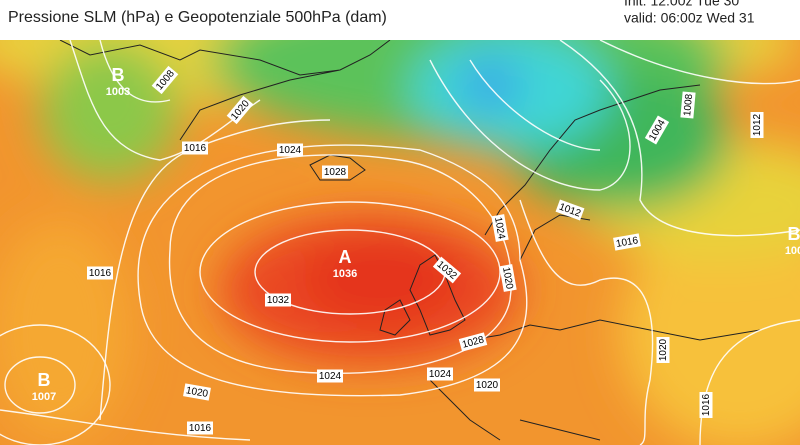 This screenshot has height=445, width=800. What do you see at coordinates (345, 274) in the screenshot?
I see `center-value: 1036` at bounding box center [345, 274].